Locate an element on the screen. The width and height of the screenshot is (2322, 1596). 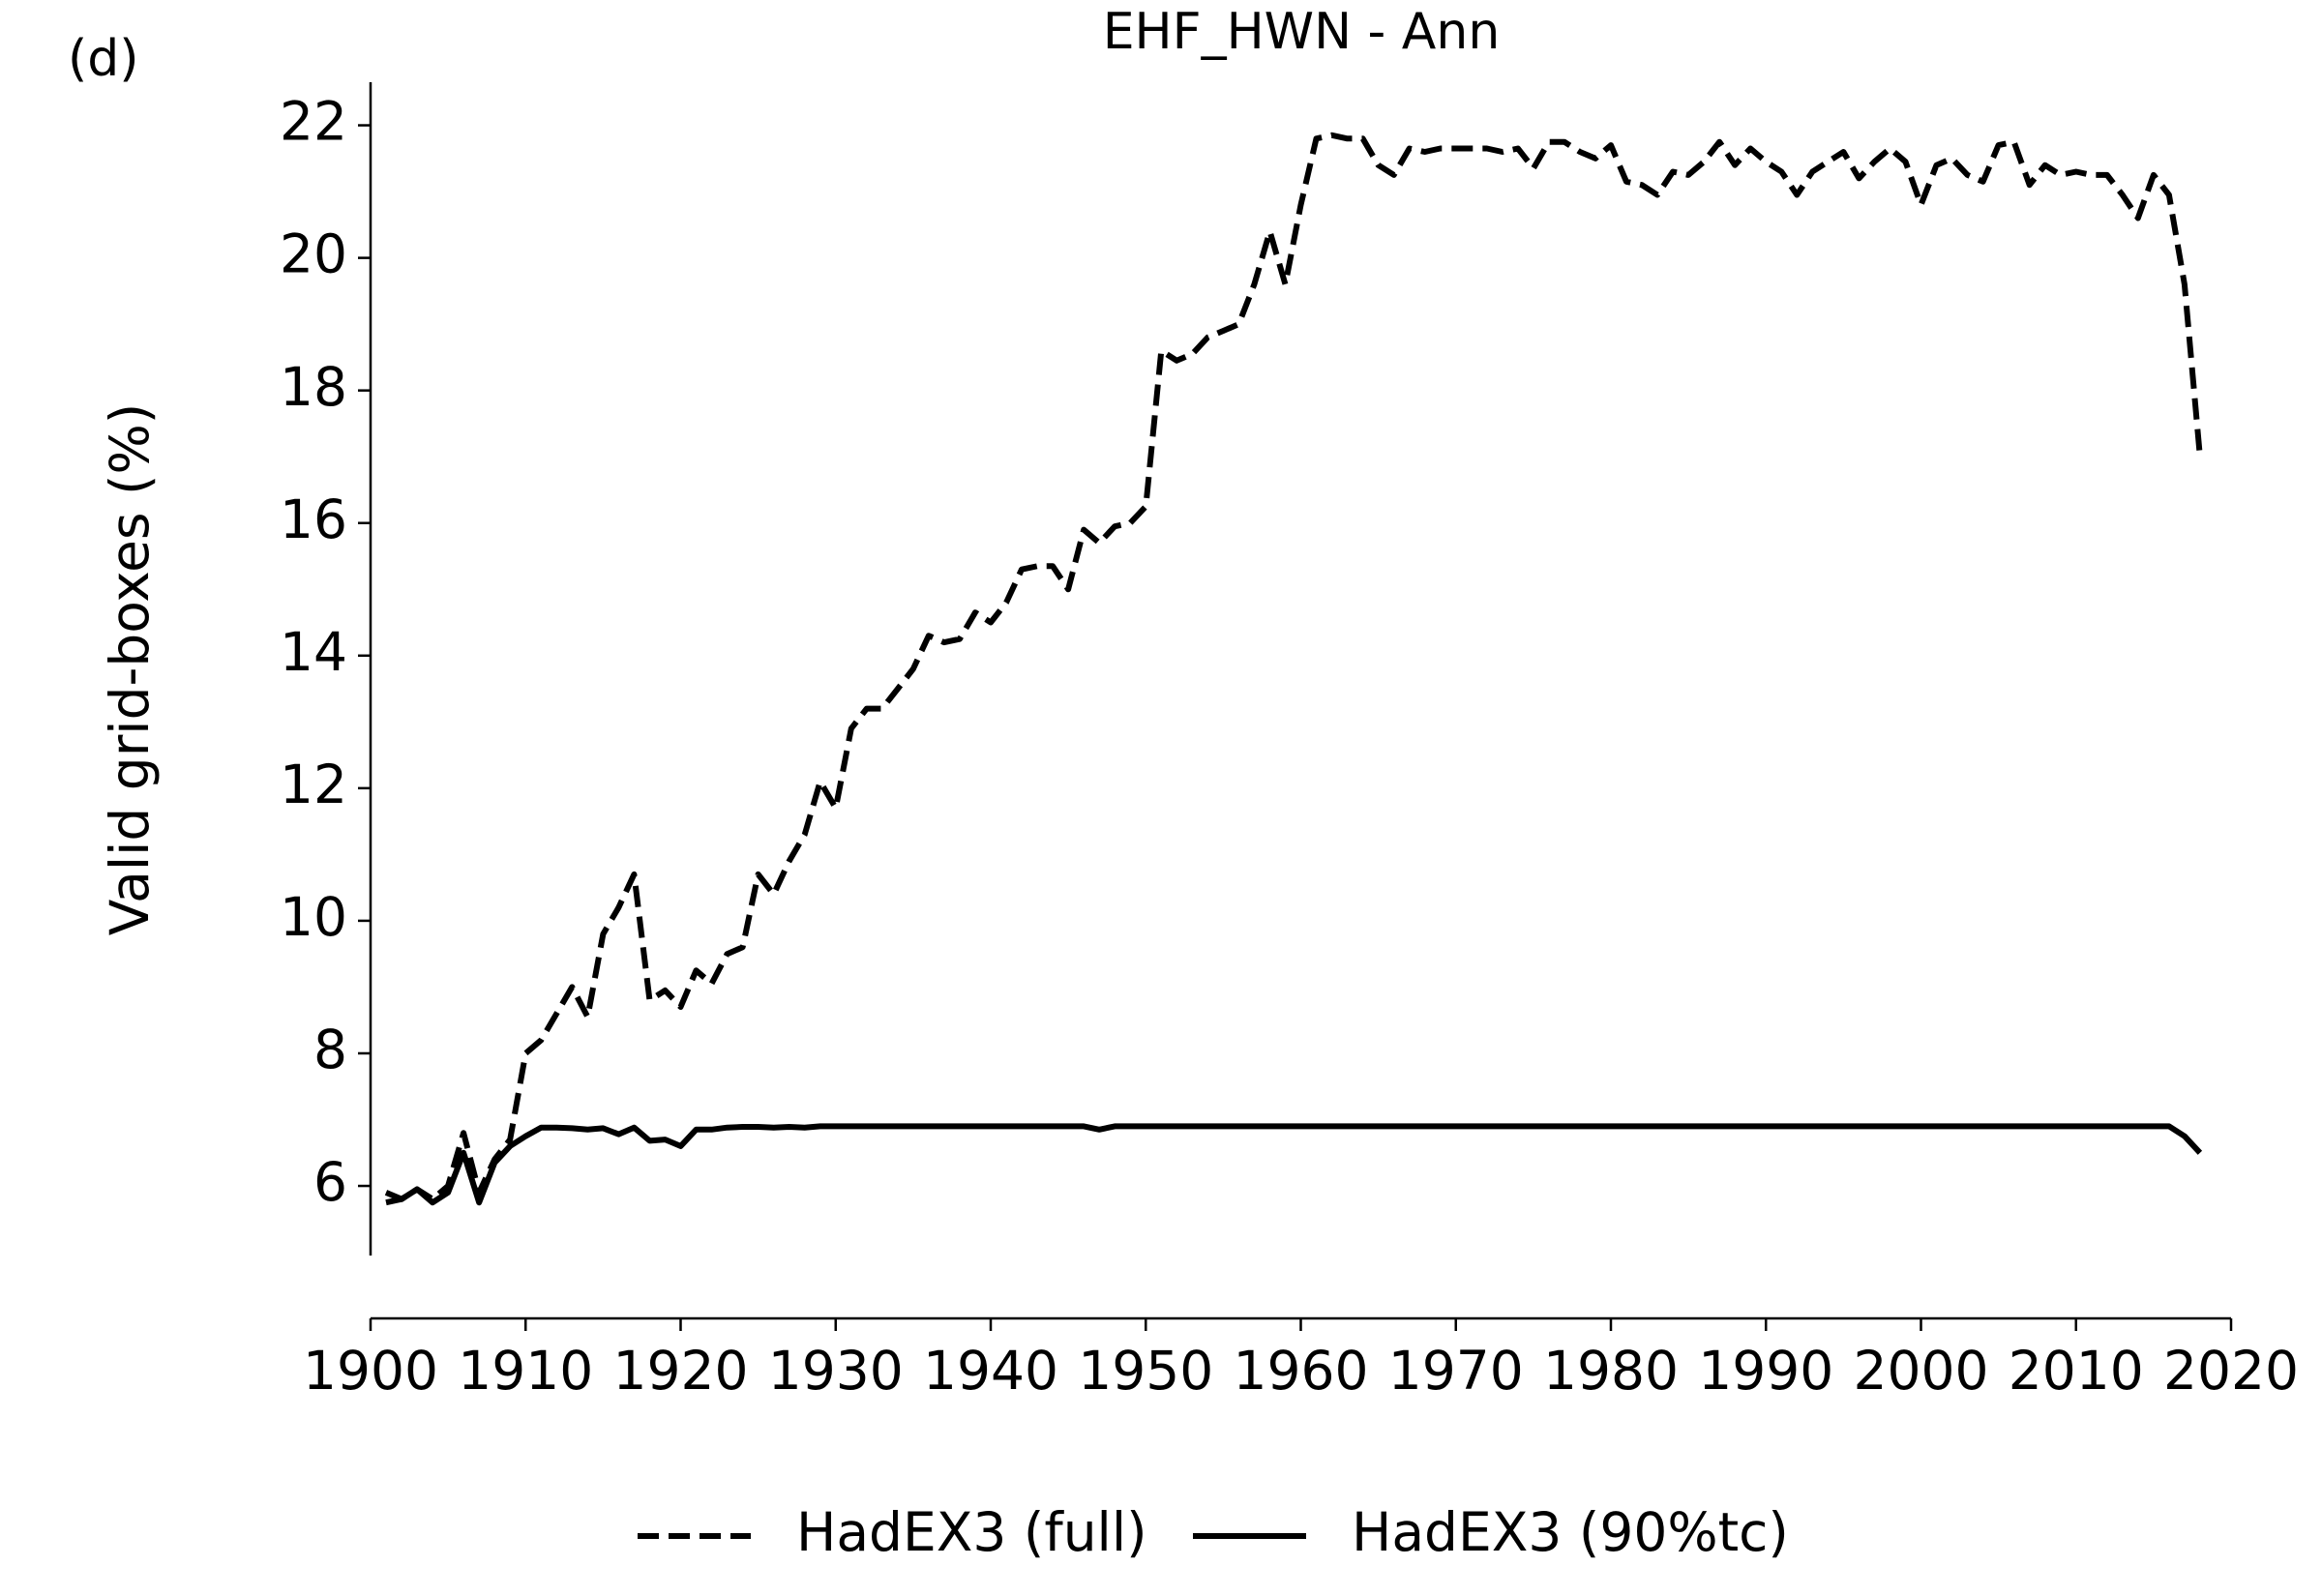
y-tick-label: 22 is located at coordinates (313, 122).